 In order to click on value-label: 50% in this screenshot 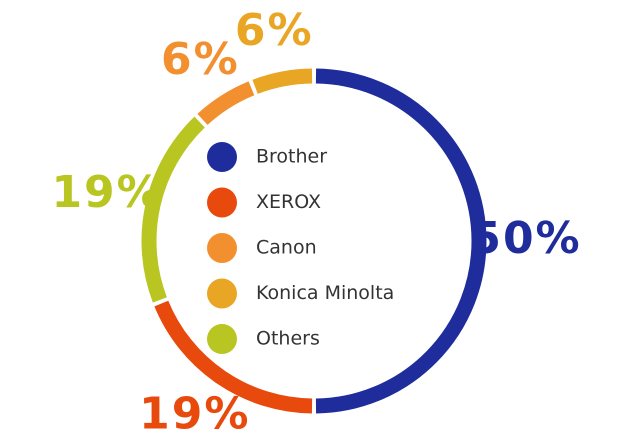, I will do `click(525, 238)`.